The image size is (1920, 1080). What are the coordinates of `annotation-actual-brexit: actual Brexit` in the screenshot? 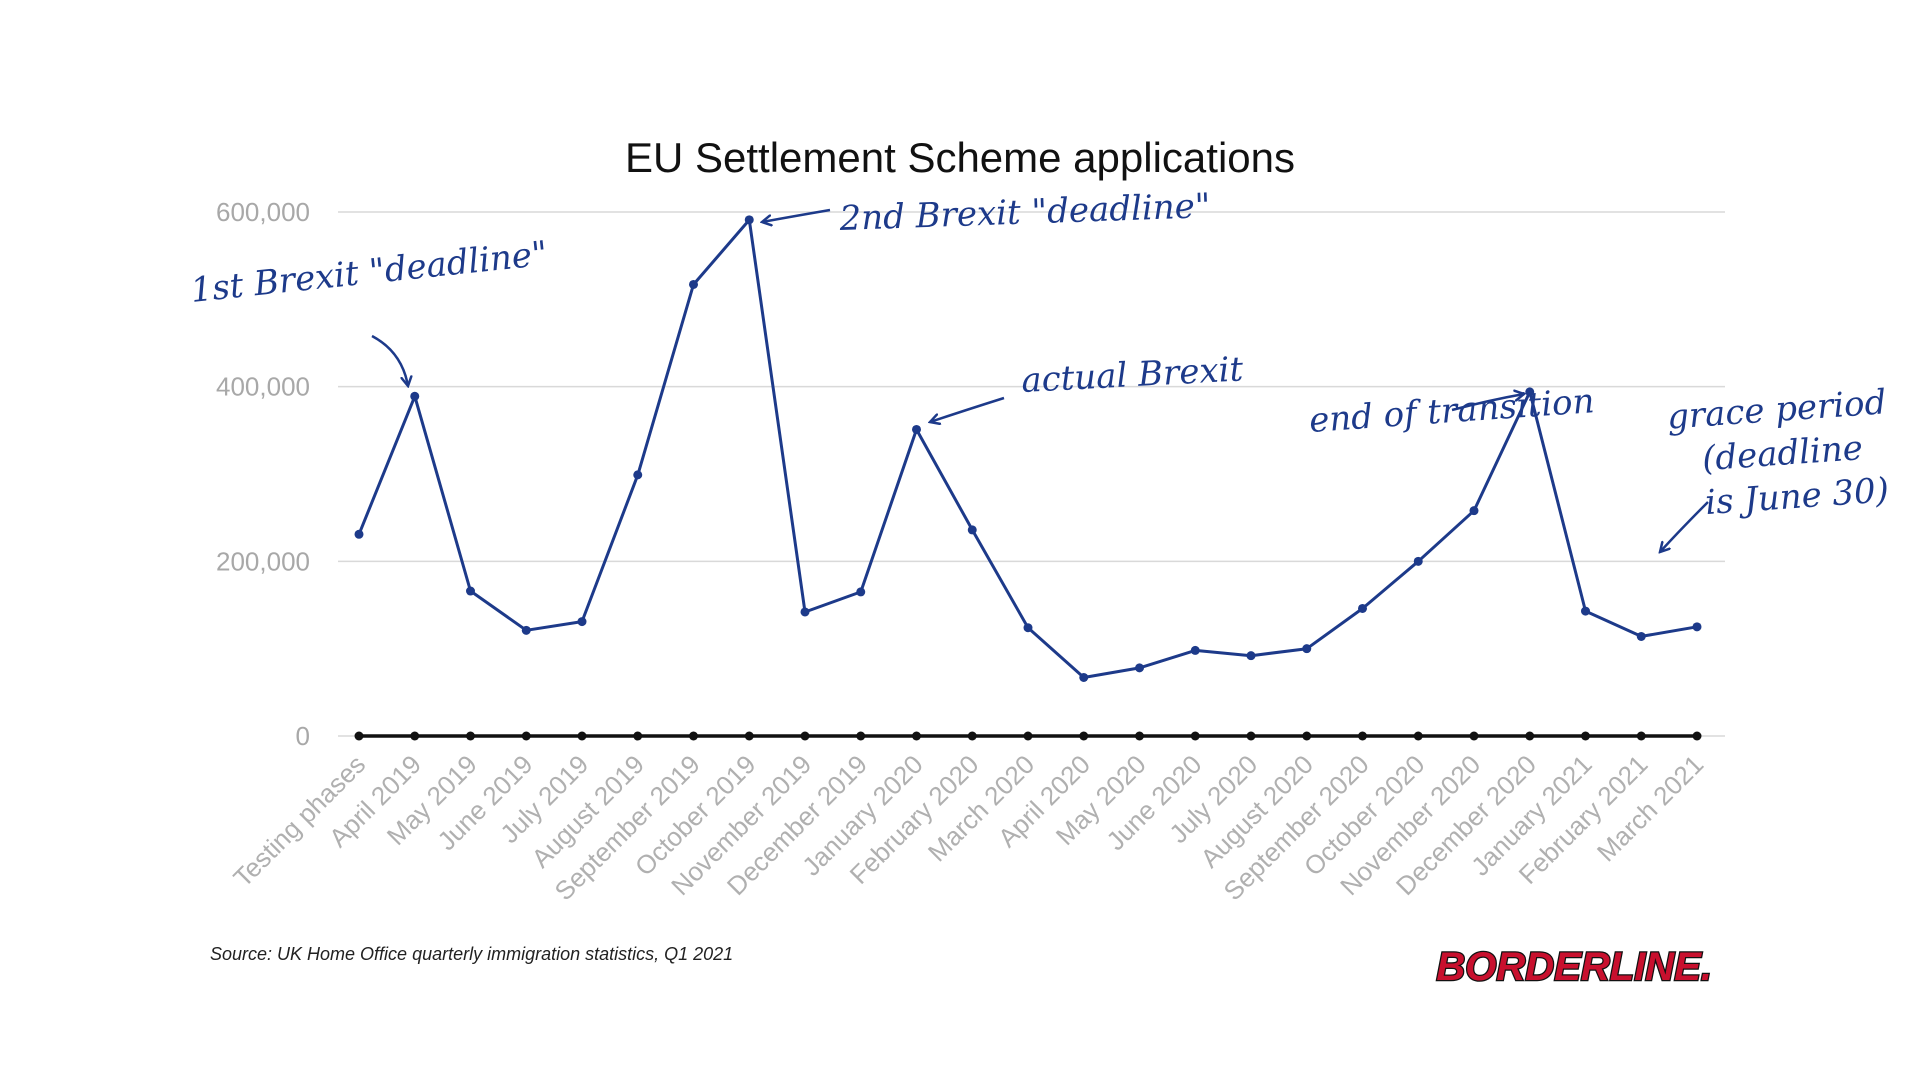 It's located at (1132, 375).